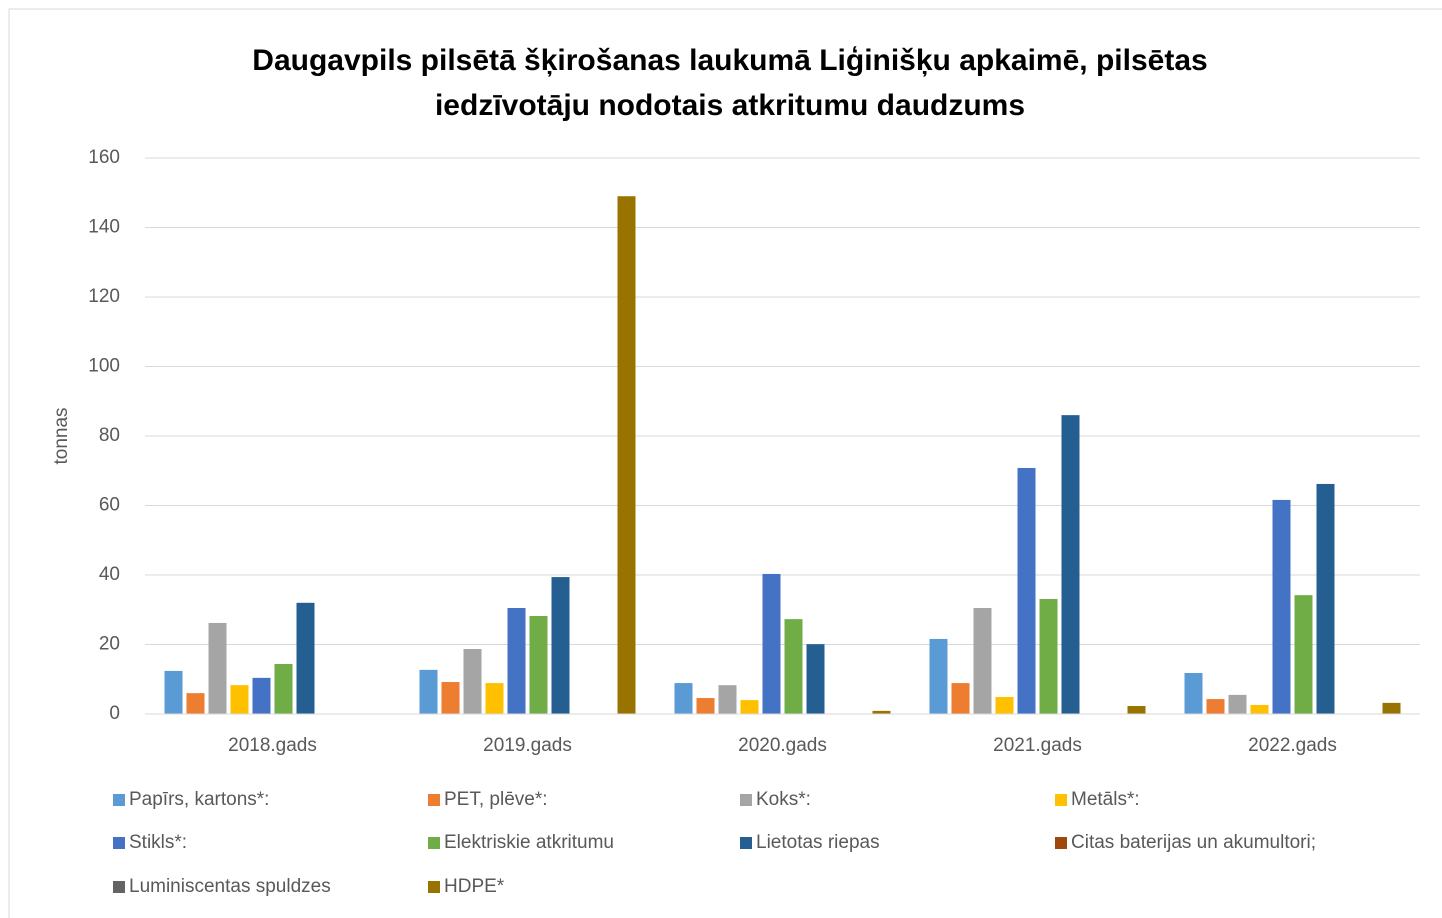 This screenshot has width=1442, height=918. I want to click on x-tick-label: 2019.gads, so click(527, 745).